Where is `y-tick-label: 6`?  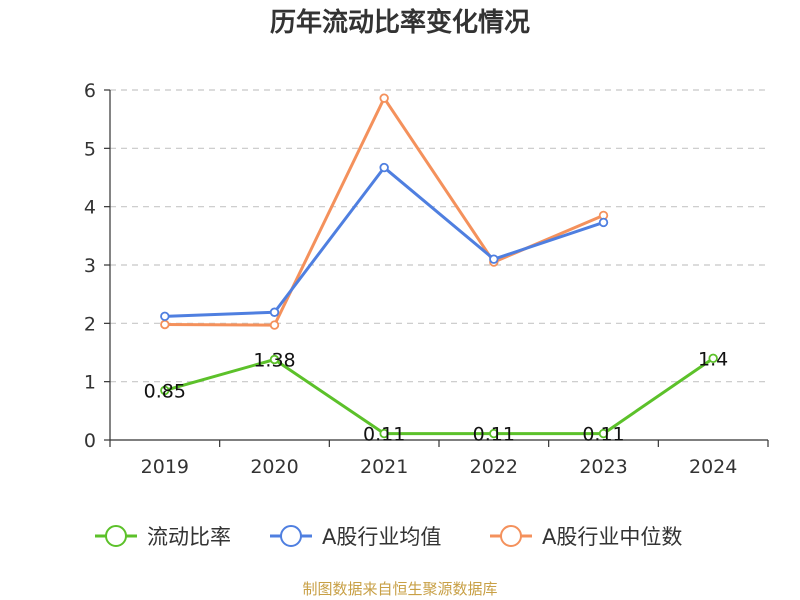 y-tick-label: 6 is located at coordinates (90, 91).